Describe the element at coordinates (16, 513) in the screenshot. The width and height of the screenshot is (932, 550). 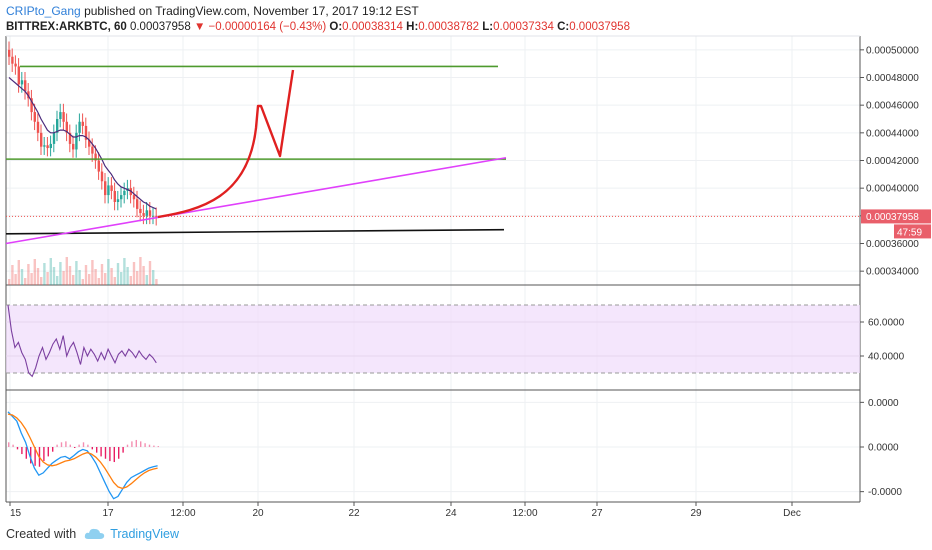
I see `time-tick-label-0: 15` at that location.